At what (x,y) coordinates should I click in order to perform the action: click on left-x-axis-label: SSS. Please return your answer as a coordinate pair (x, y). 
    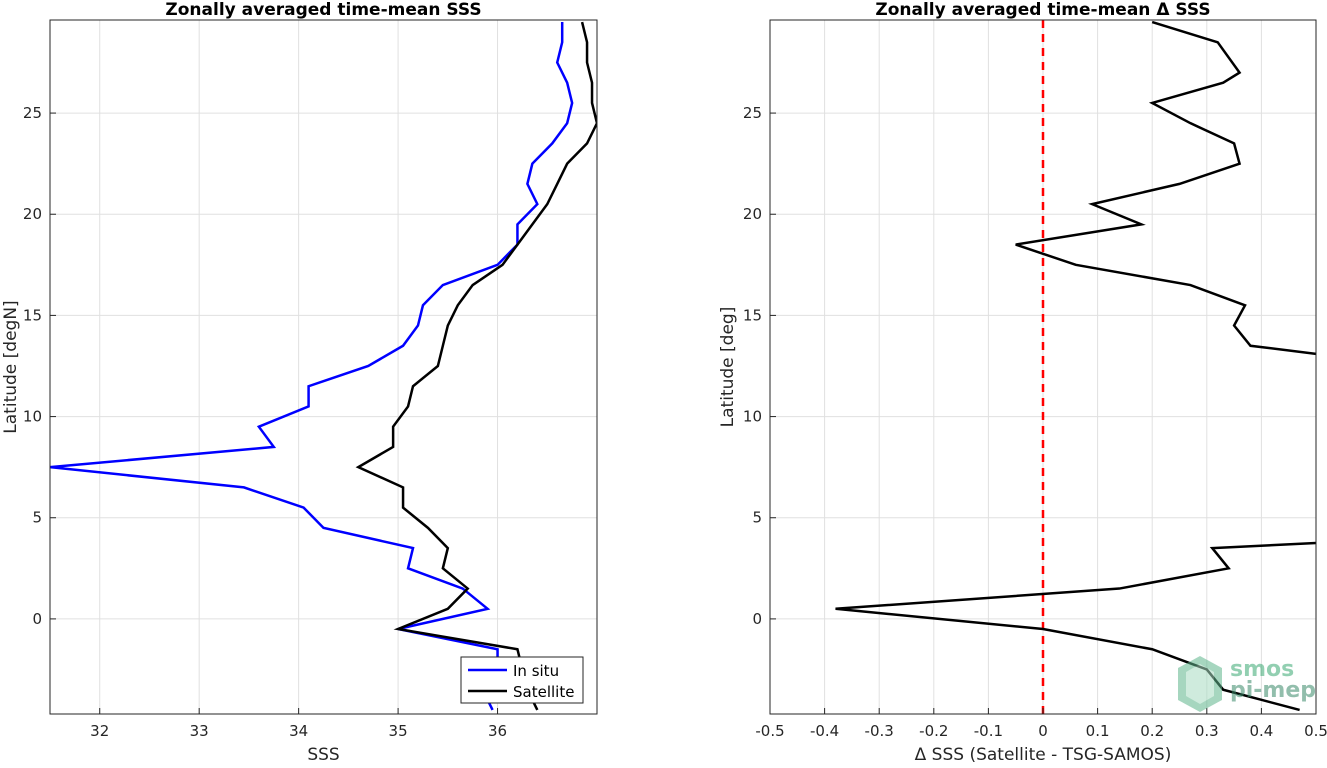
    Looking at the image, I should click on (323, 754).